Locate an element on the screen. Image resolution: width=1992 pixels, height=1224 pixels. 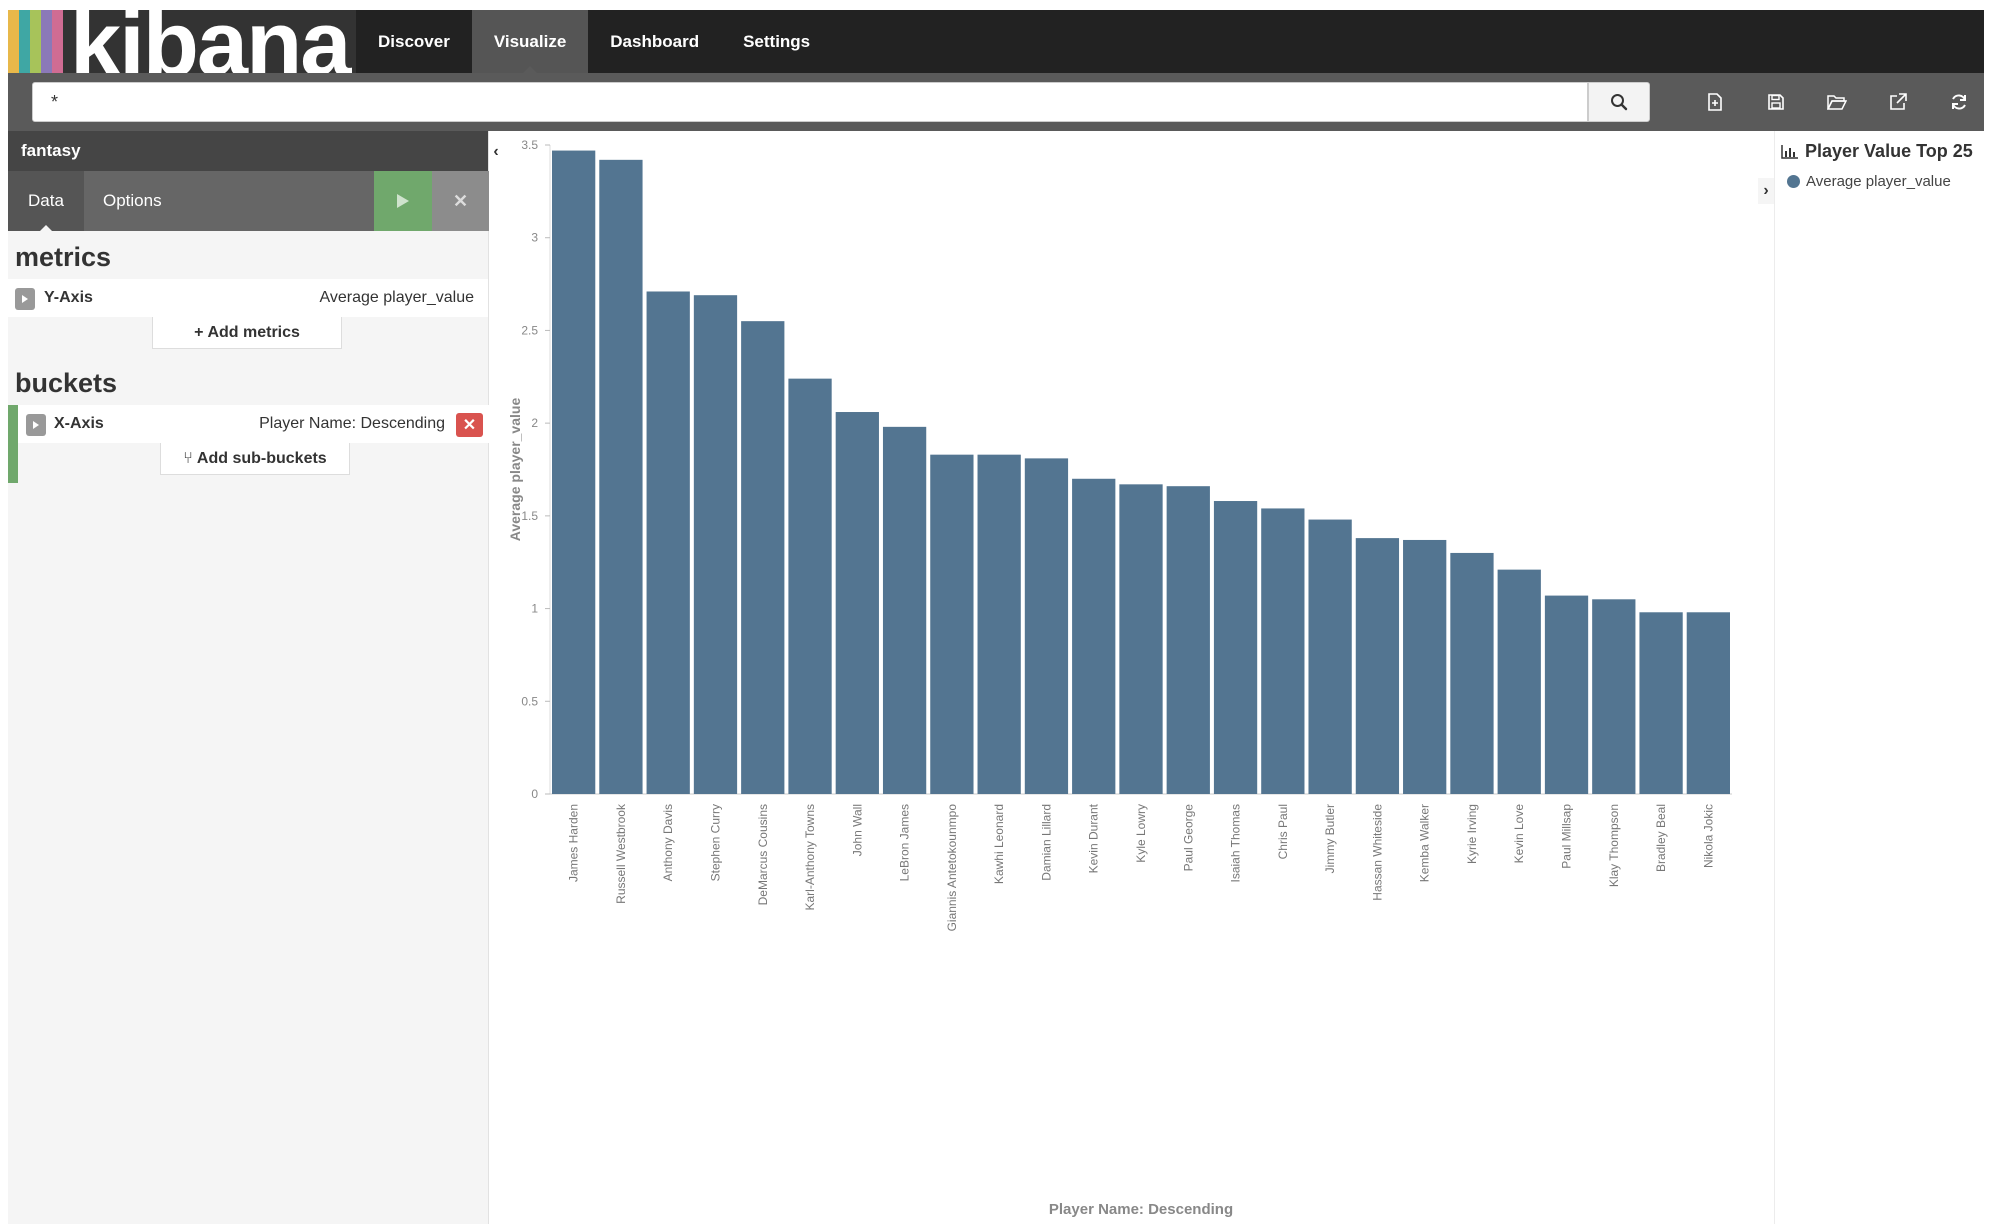
remove-bucket-button: ✕ is located at coordinates (469, 425).